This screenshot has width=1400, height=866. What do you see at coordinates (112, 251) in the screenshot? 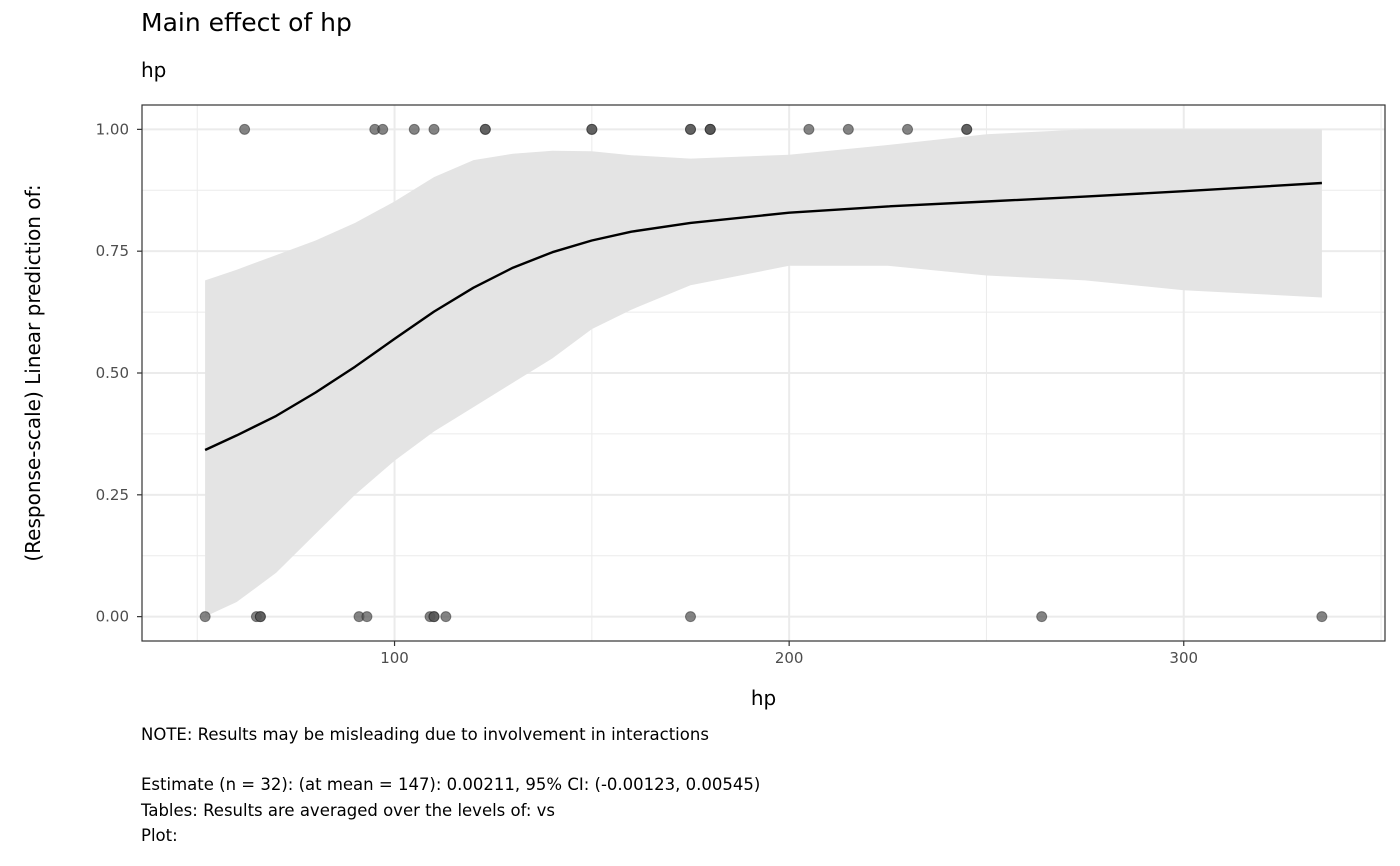
I see `y-tick-label: 0.75` at bounding box center [112, 251].